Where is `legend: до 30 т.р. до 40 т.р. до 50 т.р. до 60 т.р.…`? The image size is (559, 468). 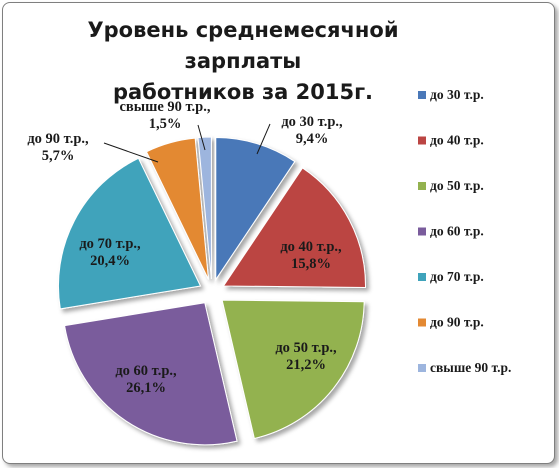 legend: до 30 т.р. до 40 т.р. до 50 т.р. до 60 т.р.… is located at coordinates (464, 231).